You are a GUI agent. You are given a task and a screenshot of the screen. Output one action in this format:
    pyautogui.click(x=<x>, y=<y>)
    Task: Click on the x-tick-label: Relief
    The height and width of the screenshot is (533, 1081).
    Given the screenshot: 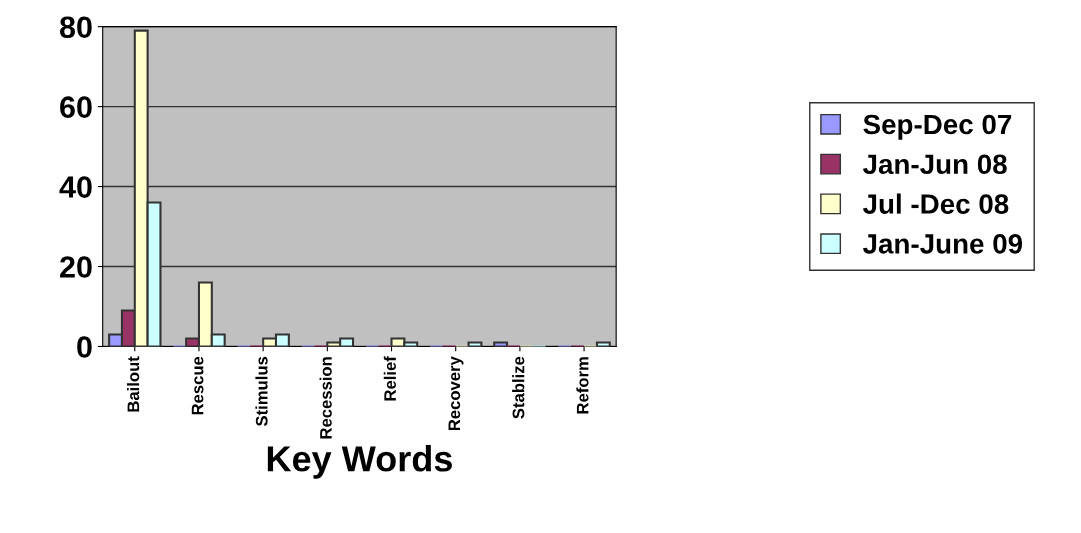 What is the action you would take?
    pyautogui.click(x=389, y=378)
    